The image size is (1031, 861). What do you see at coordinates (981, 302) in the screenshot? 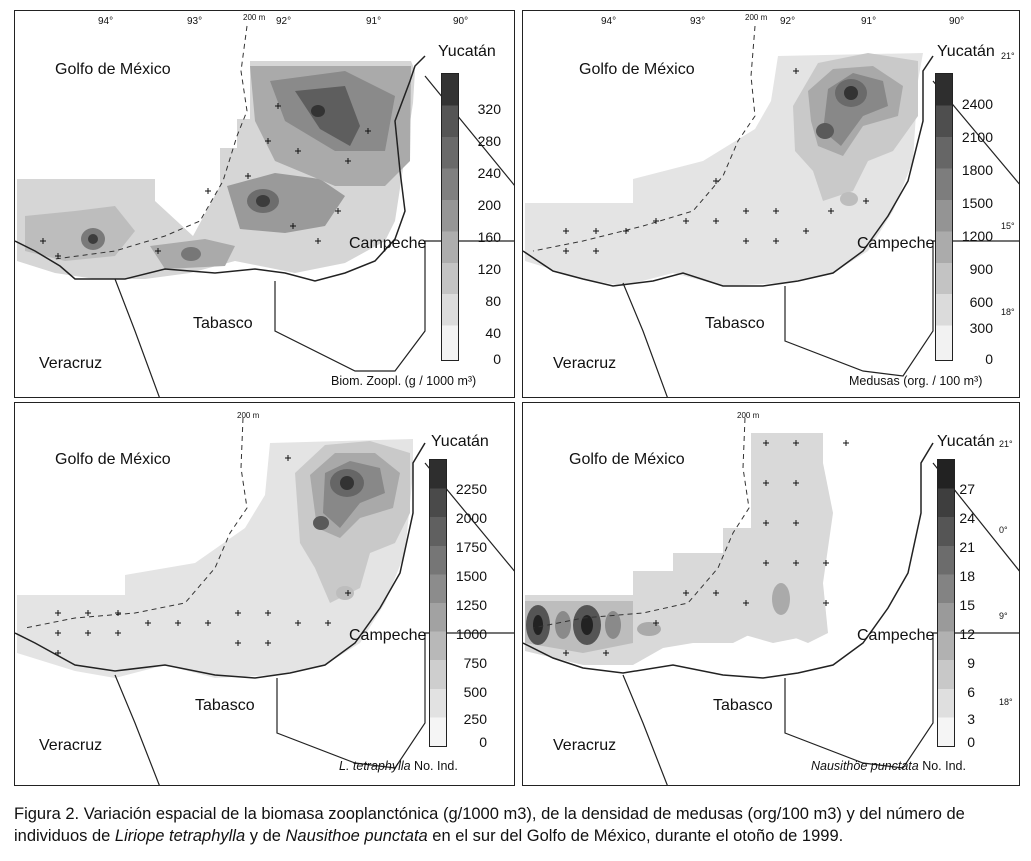
I see `scale-value: 600` at bounding box center [981, 302].